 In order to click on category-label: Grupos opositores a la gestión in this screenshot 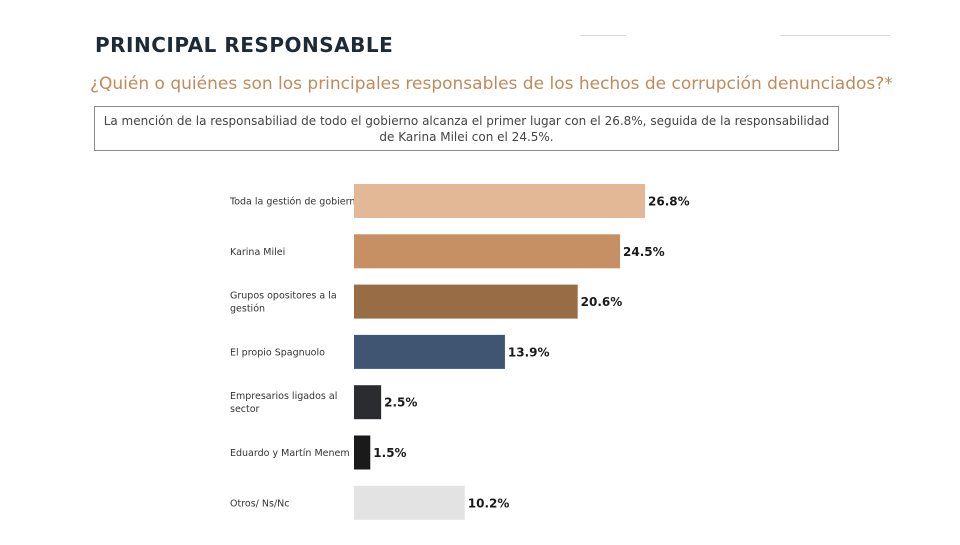, I will do `click(283, 303)`.